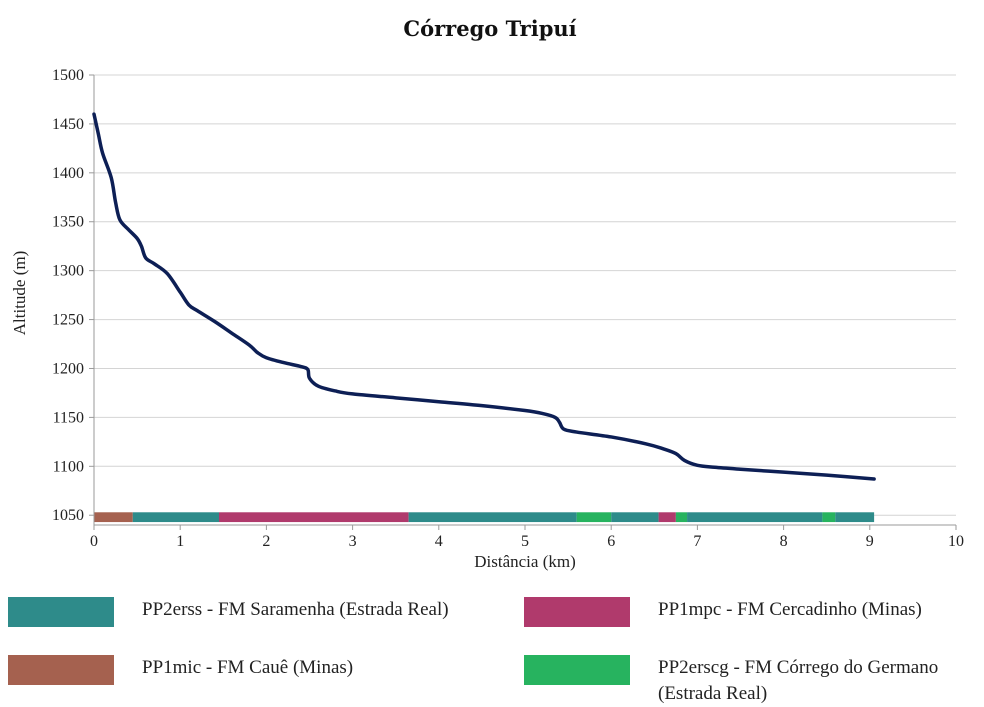 This screenshot has width=984, height=707. What do you see at coordinates (68, 75) in the screenshot?
I see `y-tick-label-1500: 1500` at bounding box center [68, 75].